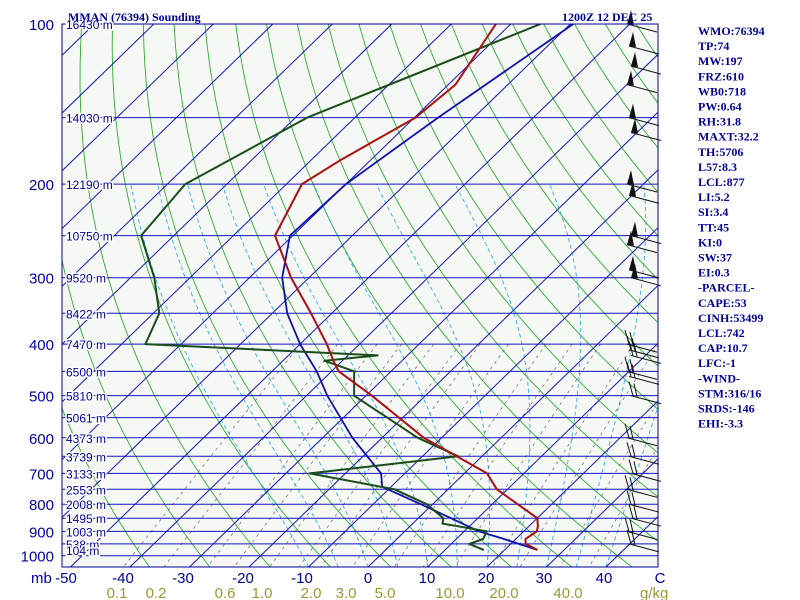 This screenshot has width=800, height=600. What do you see at coordinates (86, 490) in the screenshot?
I see `height-label: 2553 m` at bounding box center [86, 490].